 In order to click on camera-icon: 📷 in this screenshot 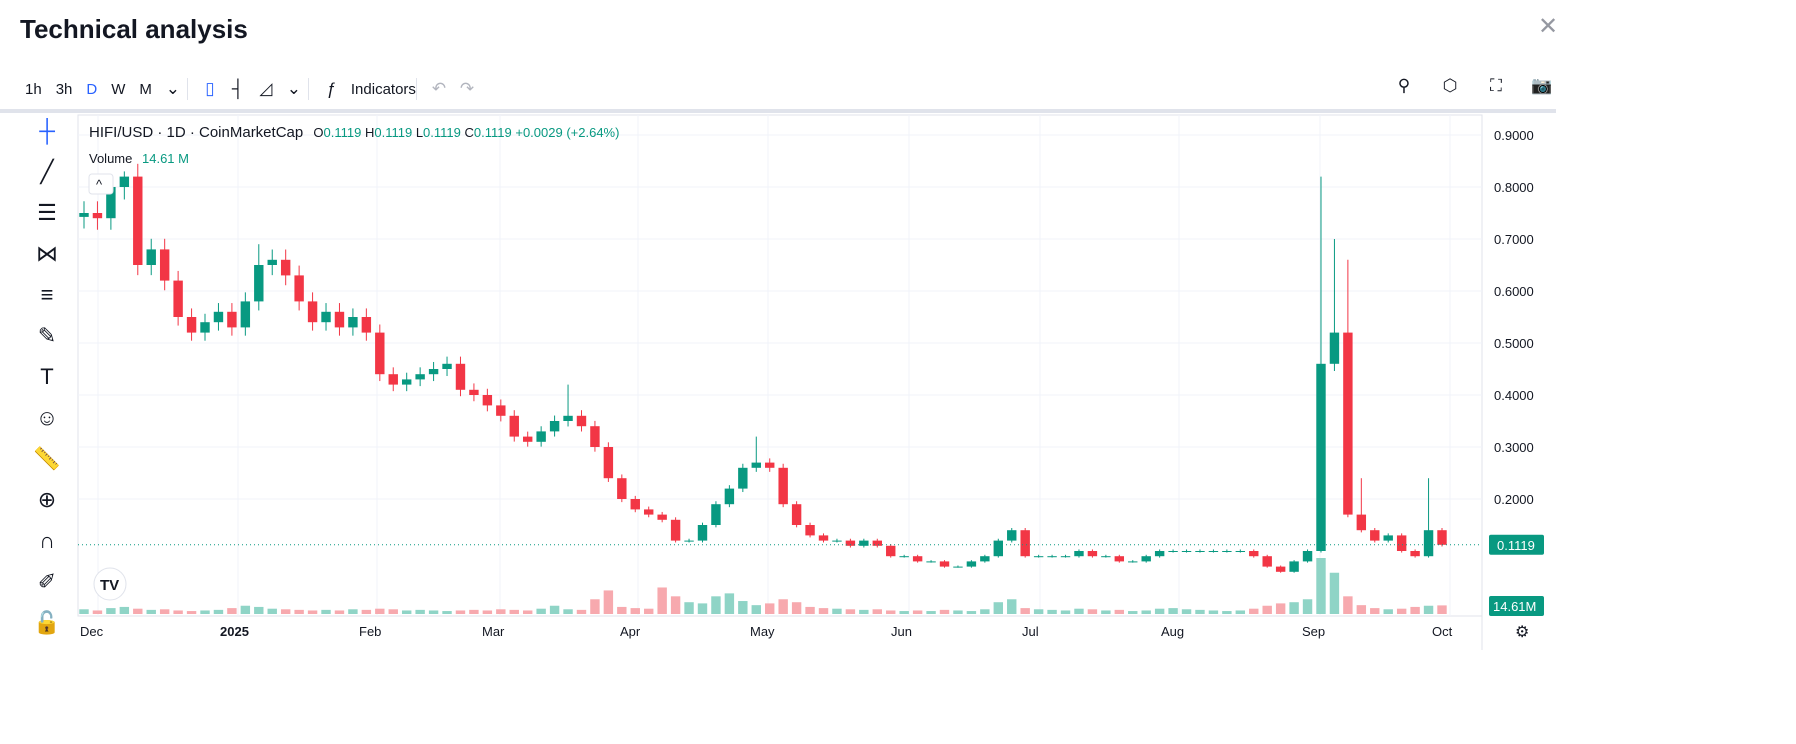, I will do `click(1542, 85)`.